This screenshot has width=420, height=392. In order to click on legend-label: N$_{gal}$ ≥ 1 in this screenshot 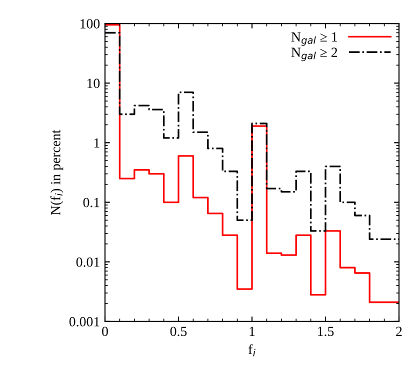, I will do `click(314, 39)`.